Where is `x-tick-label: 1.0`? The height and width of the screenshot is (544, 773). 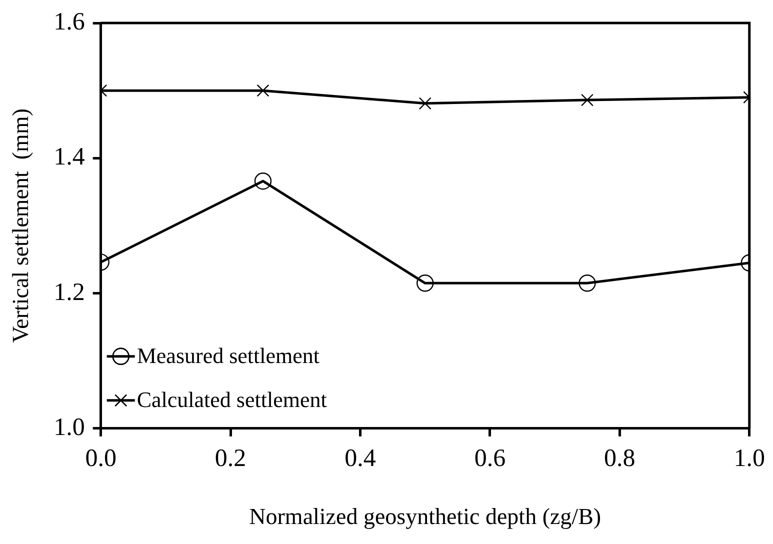 x-tick-label: 1.0 is located at coordinates (749, 458).